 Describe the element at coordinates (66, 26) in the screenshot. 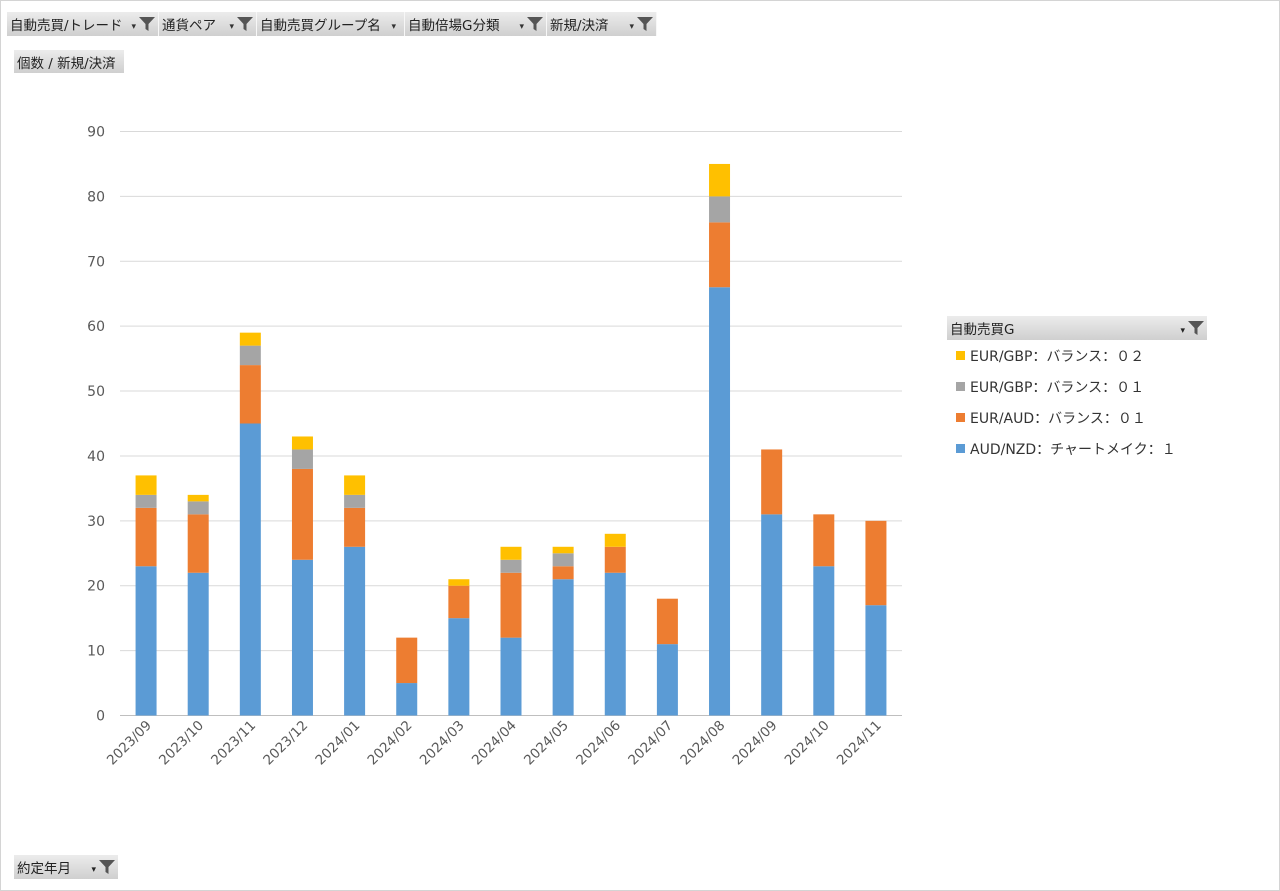

I see `filter-label: 自動売買/トレード` at that location.